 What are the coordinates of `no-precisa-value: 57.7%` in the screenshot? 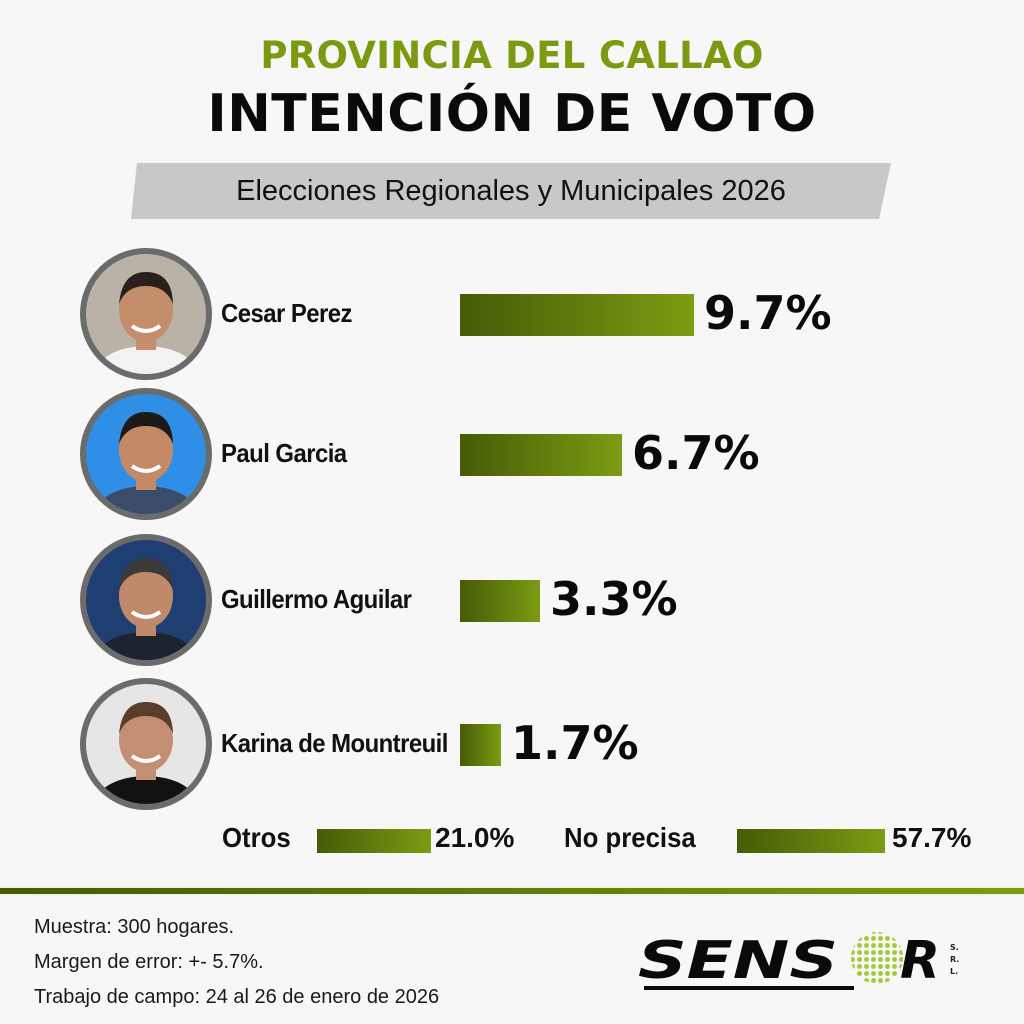 It's located at (932, 837).